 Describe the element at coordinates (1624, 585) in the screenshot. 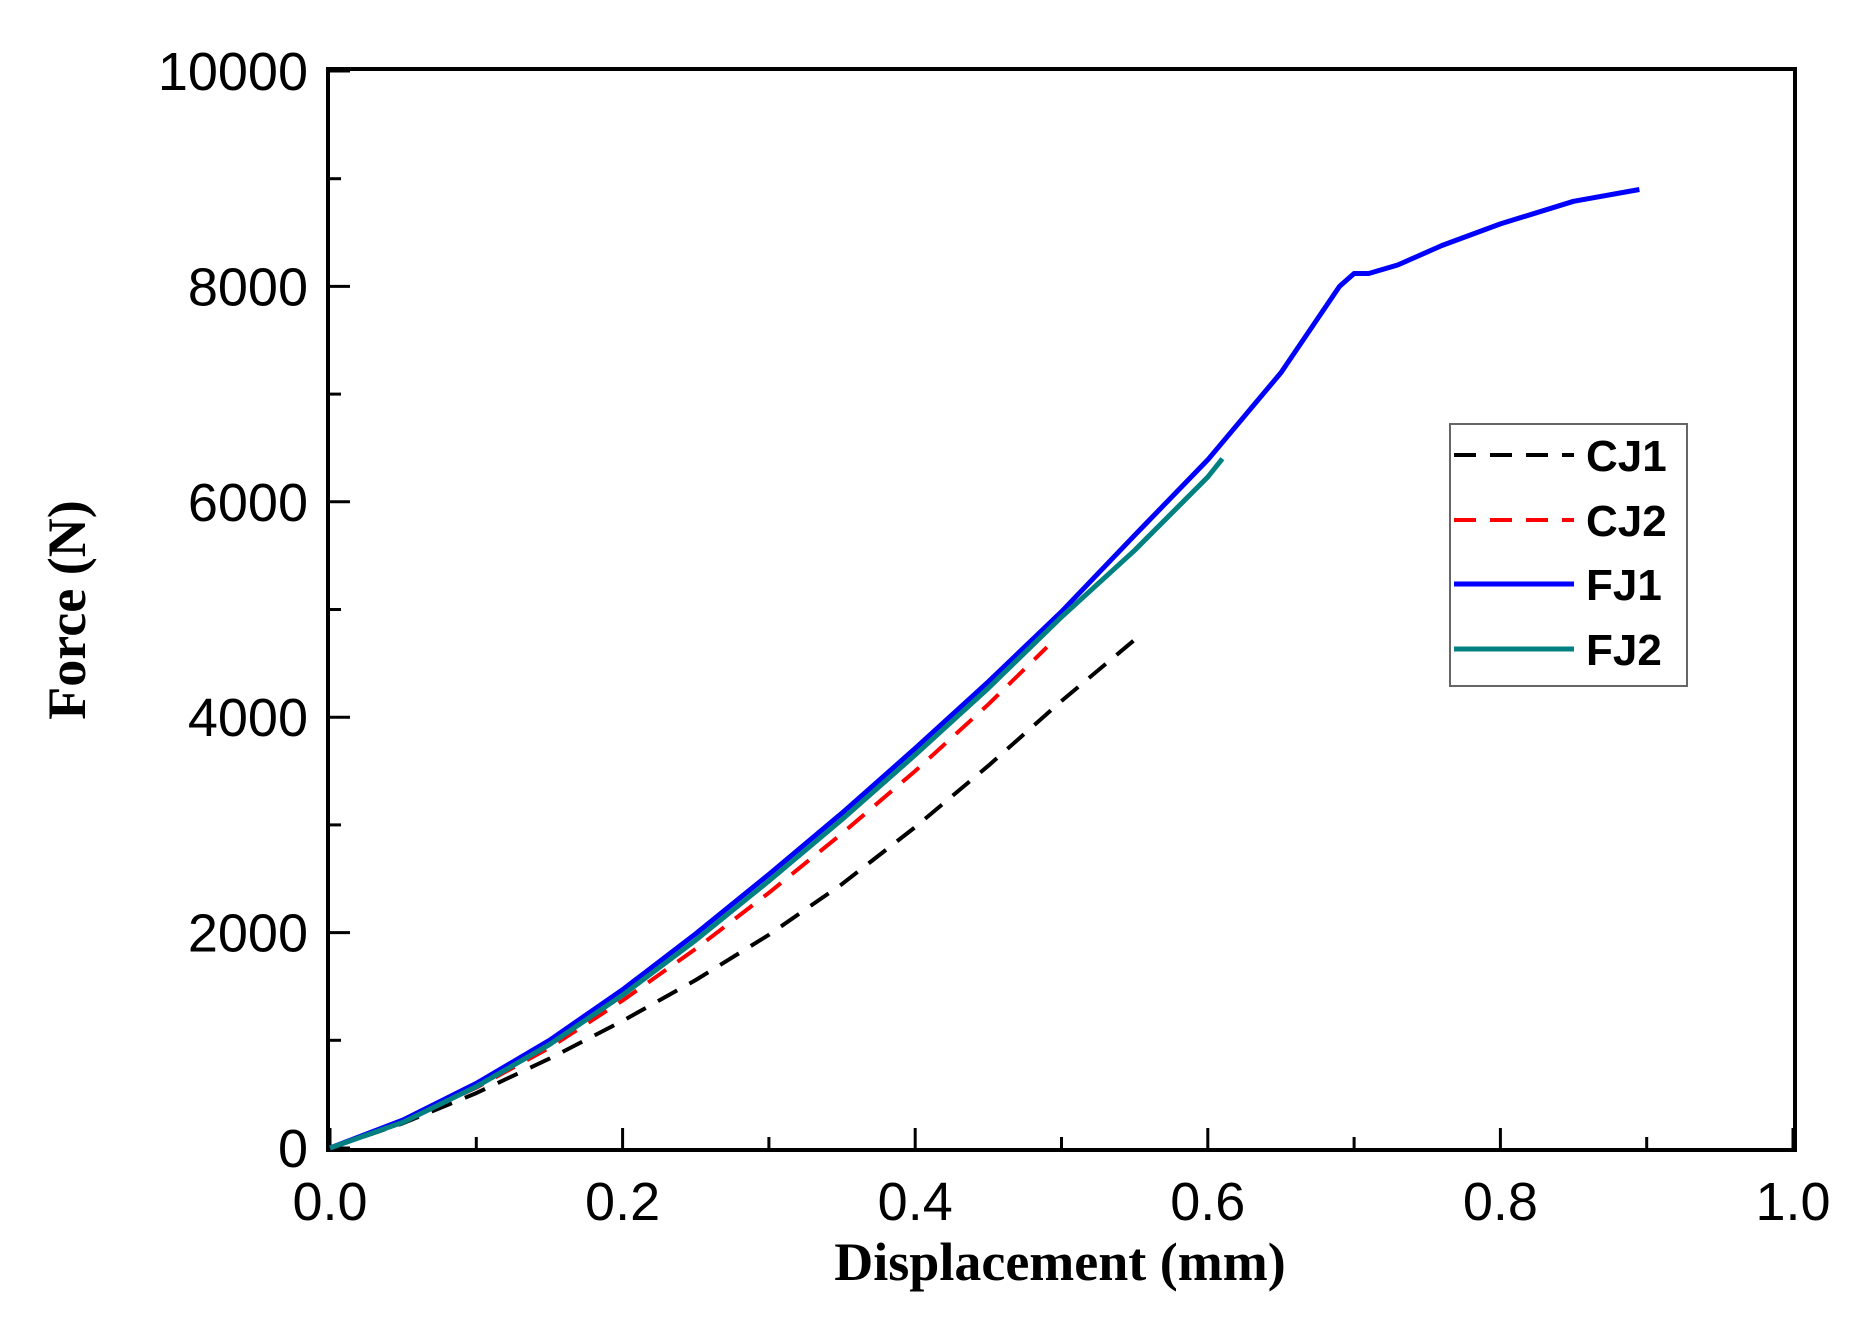

I see `legend-label-fj1: FJ1` at that location.